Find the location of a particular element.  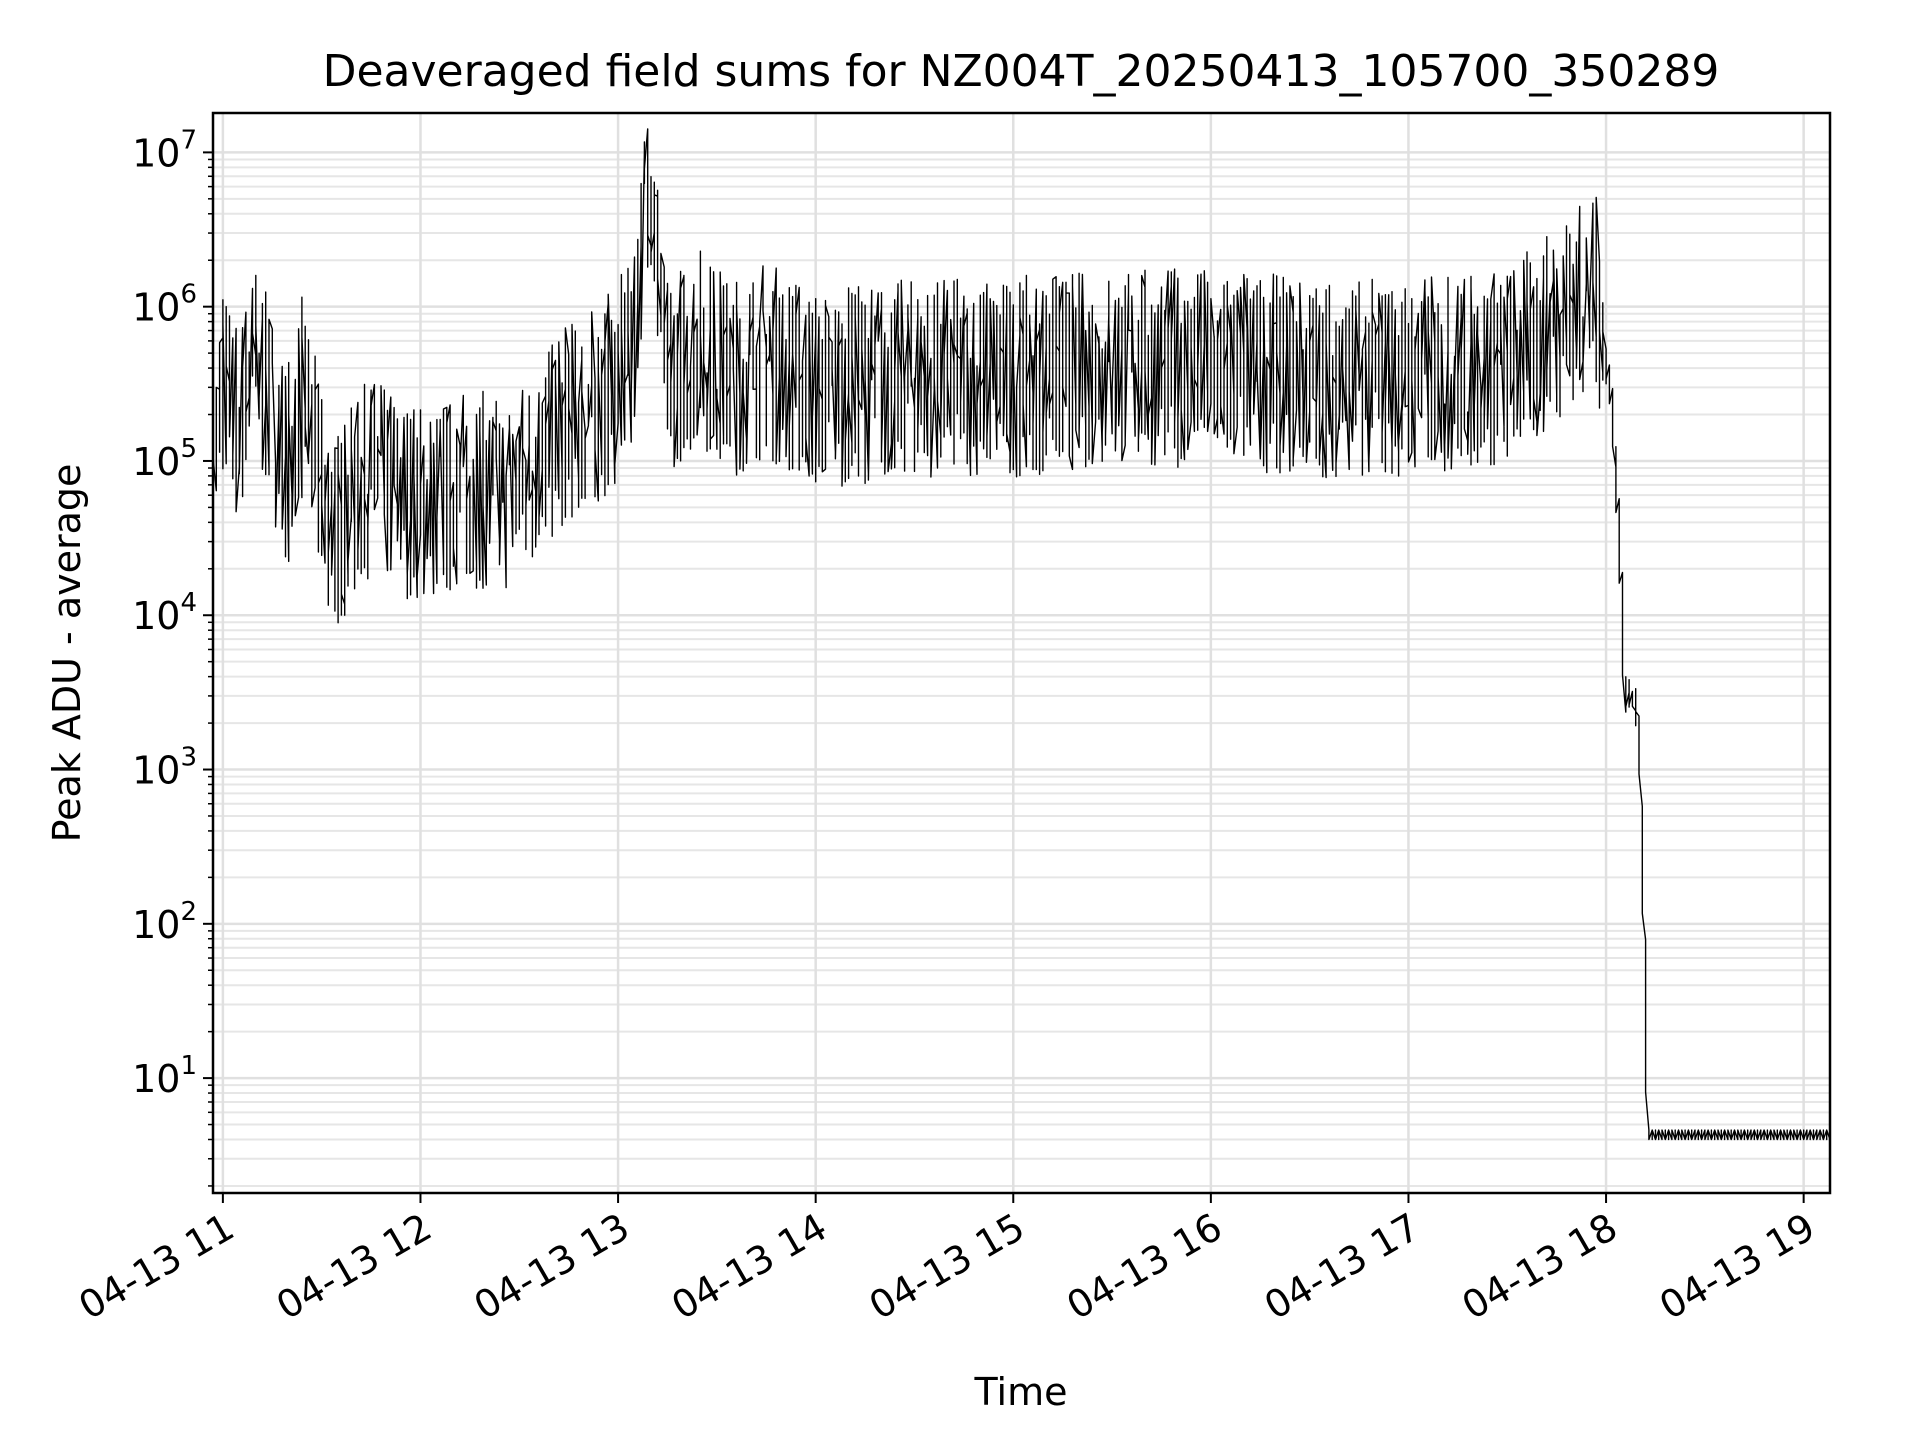

y-tick-label: 10³ is located at coordinates (164, 768).